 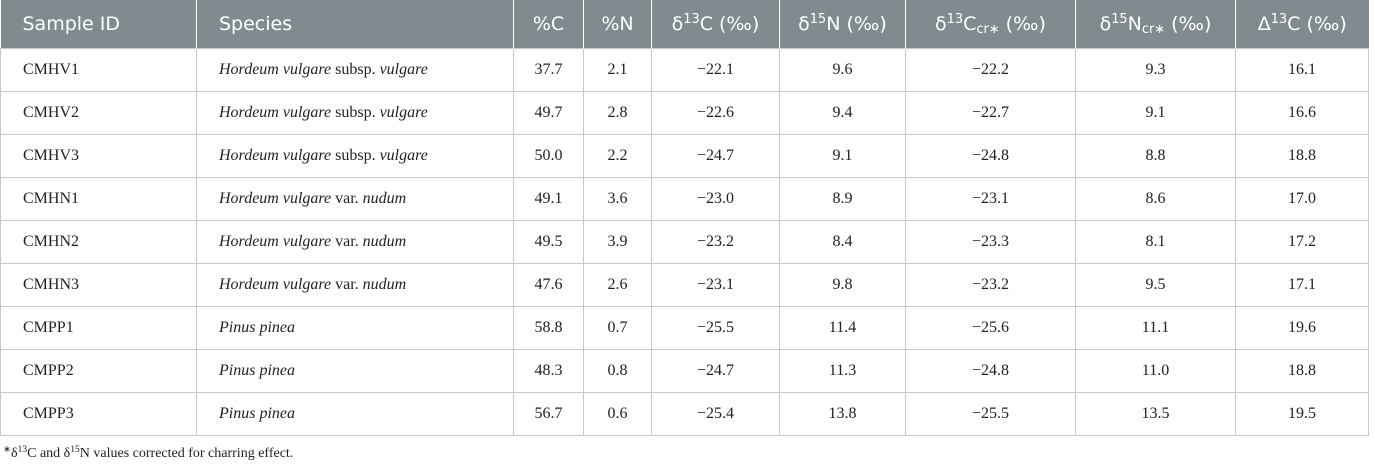 I want to click on text-segment: N values corrected for charring effect., so click(x=186, y=453).